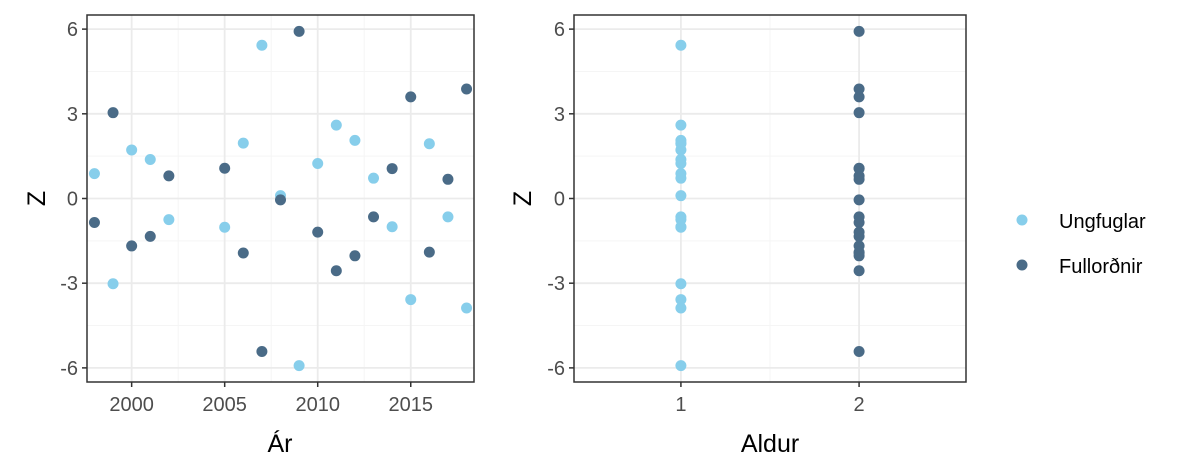 This screenshot has height=471, width=1180. I want to click on x-tick-label: 2, so click(859, 405).